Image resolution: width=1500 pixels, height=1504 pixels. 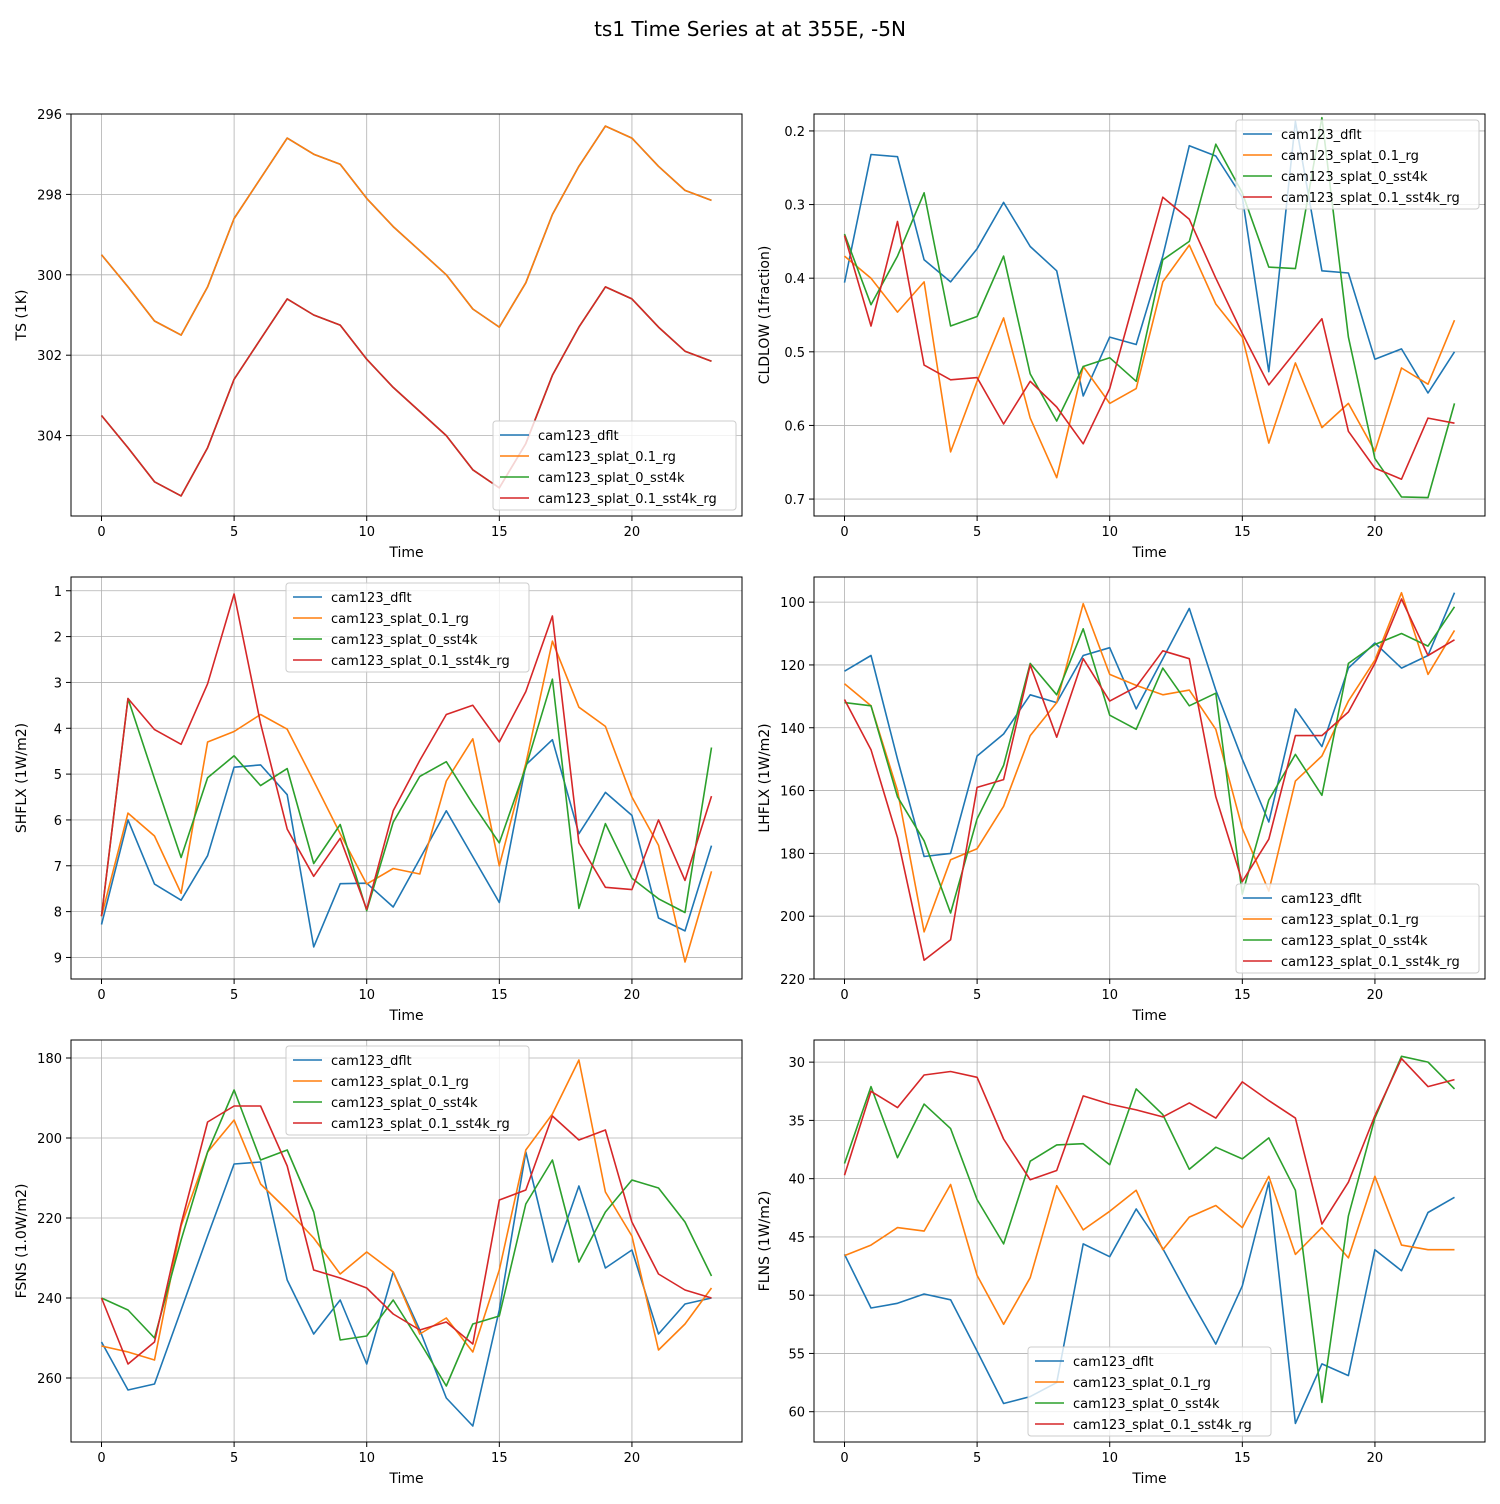 What do you see at coordinates (794, 426) in the screenshot?
I see `y-tick-label: 0.6` at bounding box center [794, 426].